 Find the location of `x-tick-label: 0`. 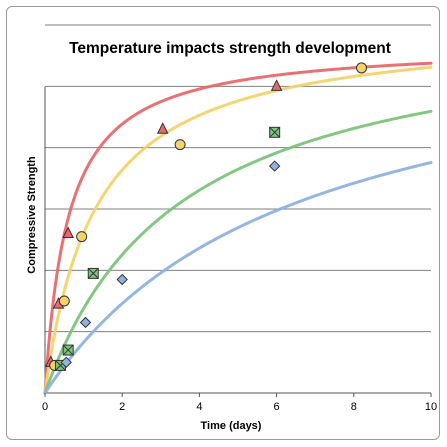

x-tick-label: 0 is located at coordinates (45, 407).